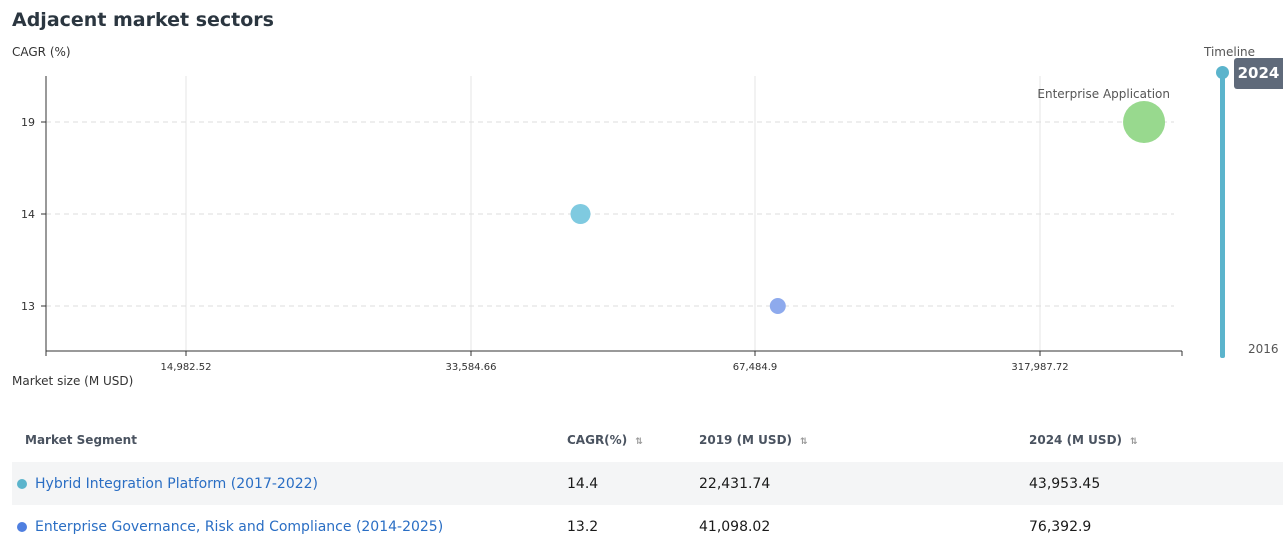  Describe the element at coordinates (1156, 440) in the screenshot. I see `column-header-2024: 2024 (M USD)⇅` at that location.